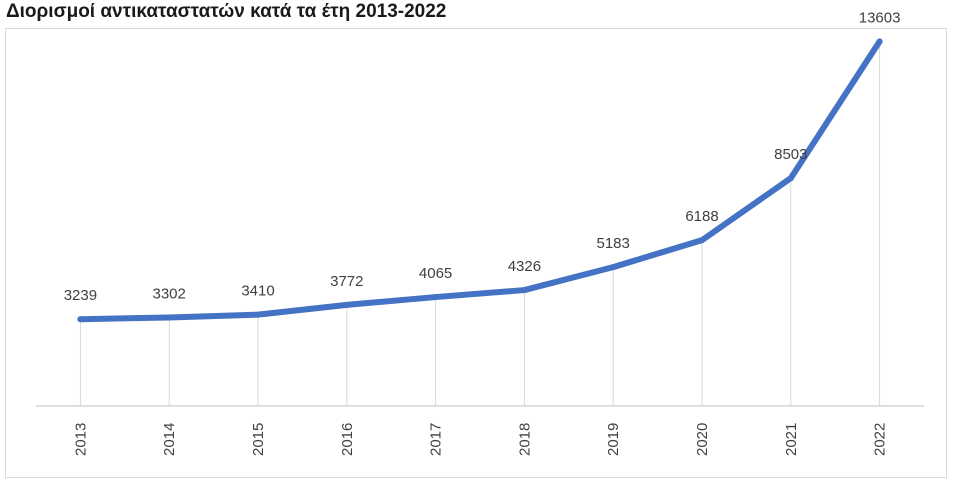 The height and width of the screenshot is (482, 956). What do you see at coordinates (613, 243) in the screenshot?
I see `data-label-2019: 5183` at bounding box center [613, 243].